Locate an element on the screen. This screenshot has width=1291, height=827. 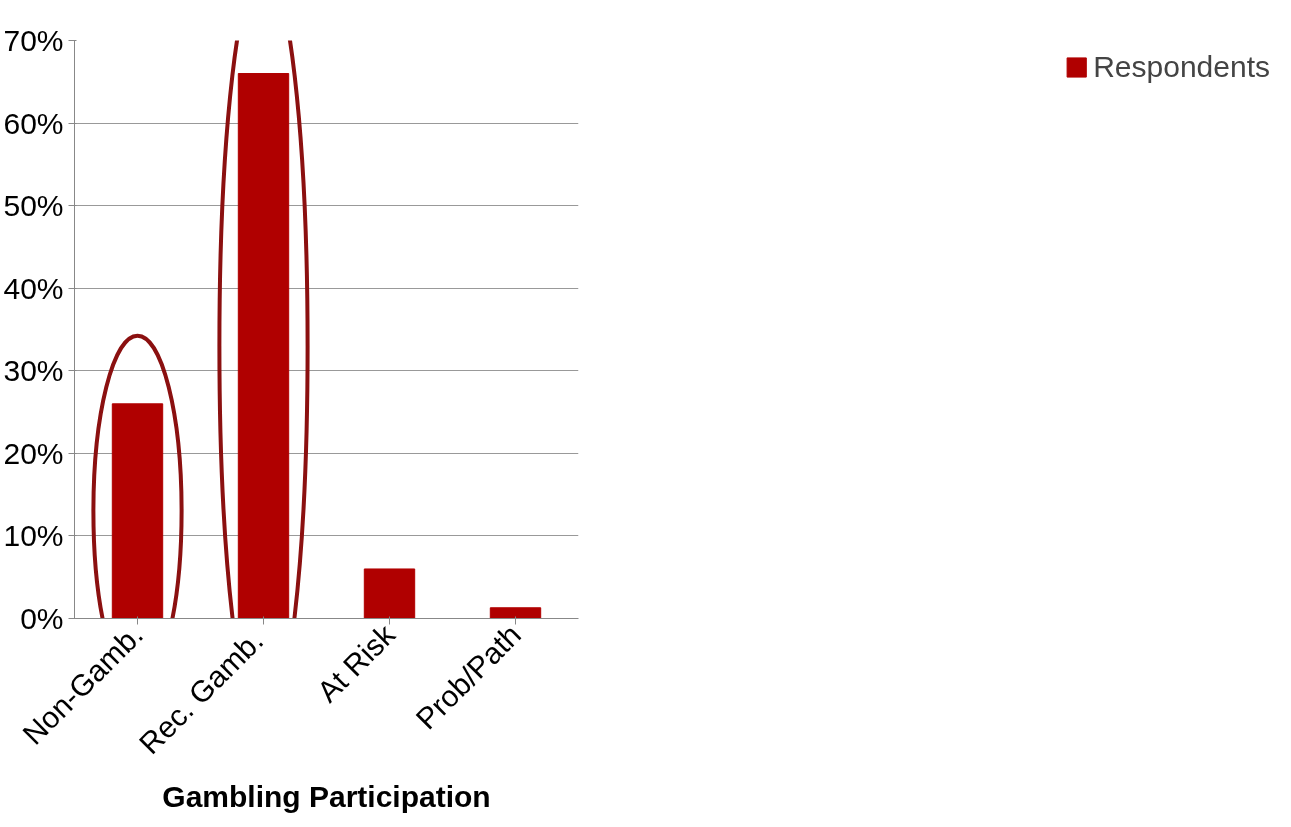
y-tick-label: 60% is located at coordinates (33, 123).